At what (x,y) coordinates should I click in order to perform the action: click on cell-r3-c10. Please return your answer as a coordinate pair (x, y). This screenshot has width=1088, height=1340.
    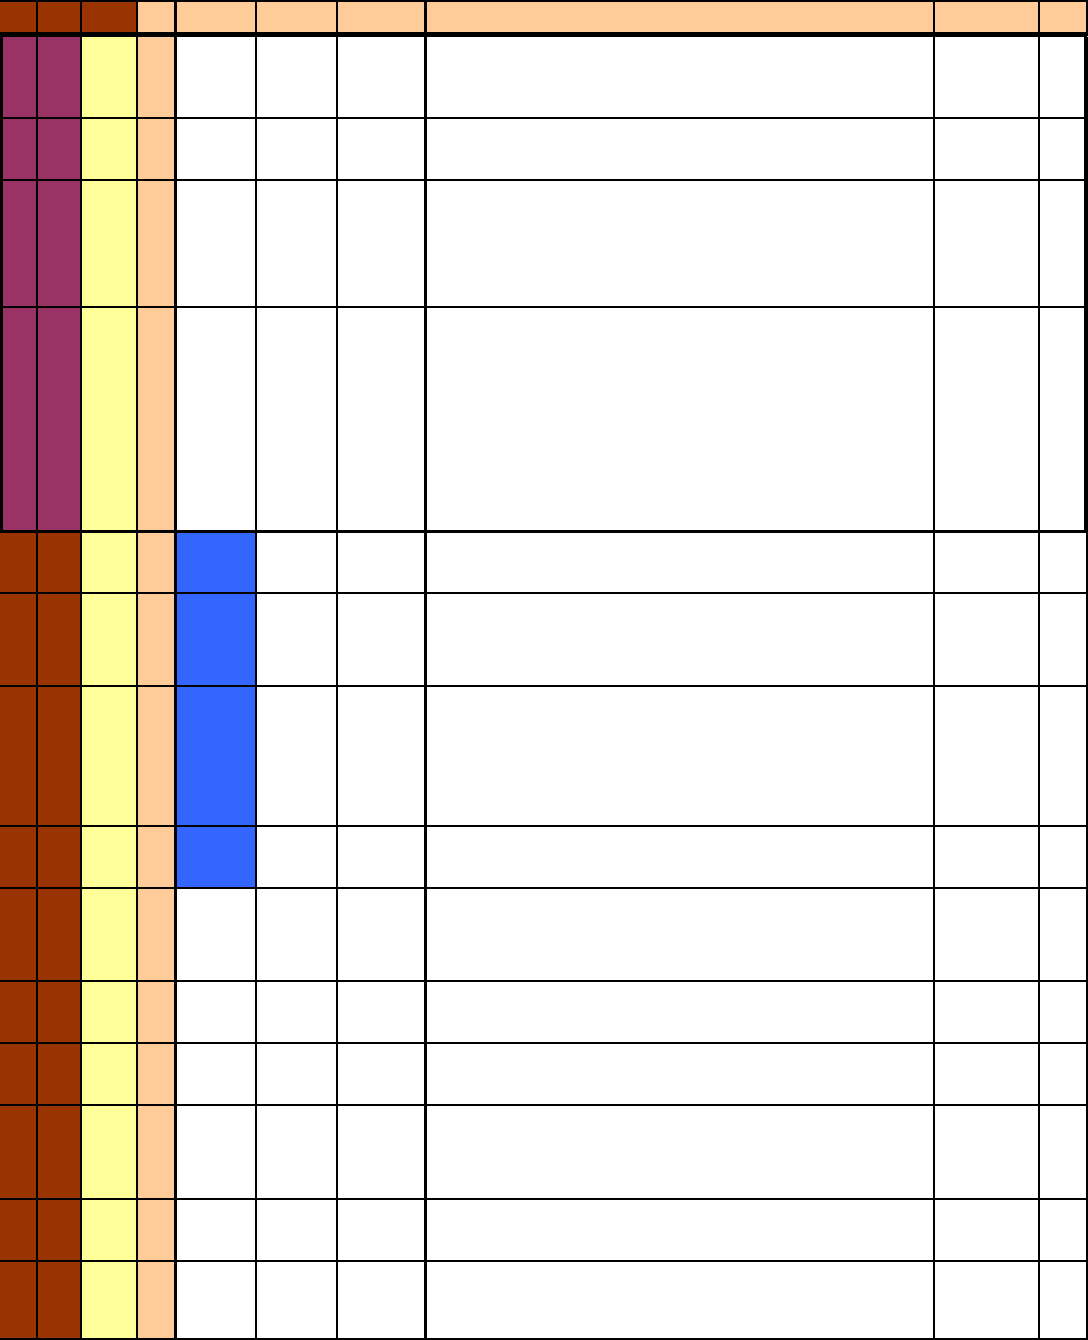
    Looking at the image, I should click on (1064, 244).